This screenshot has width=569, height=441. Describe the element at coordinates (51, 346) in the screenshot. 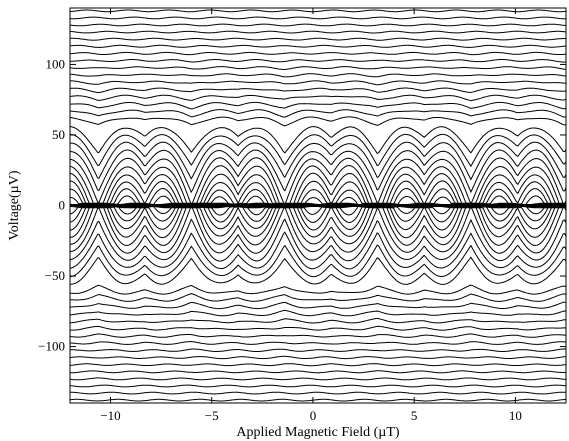

I see `y-tick-label: −100` at that location.